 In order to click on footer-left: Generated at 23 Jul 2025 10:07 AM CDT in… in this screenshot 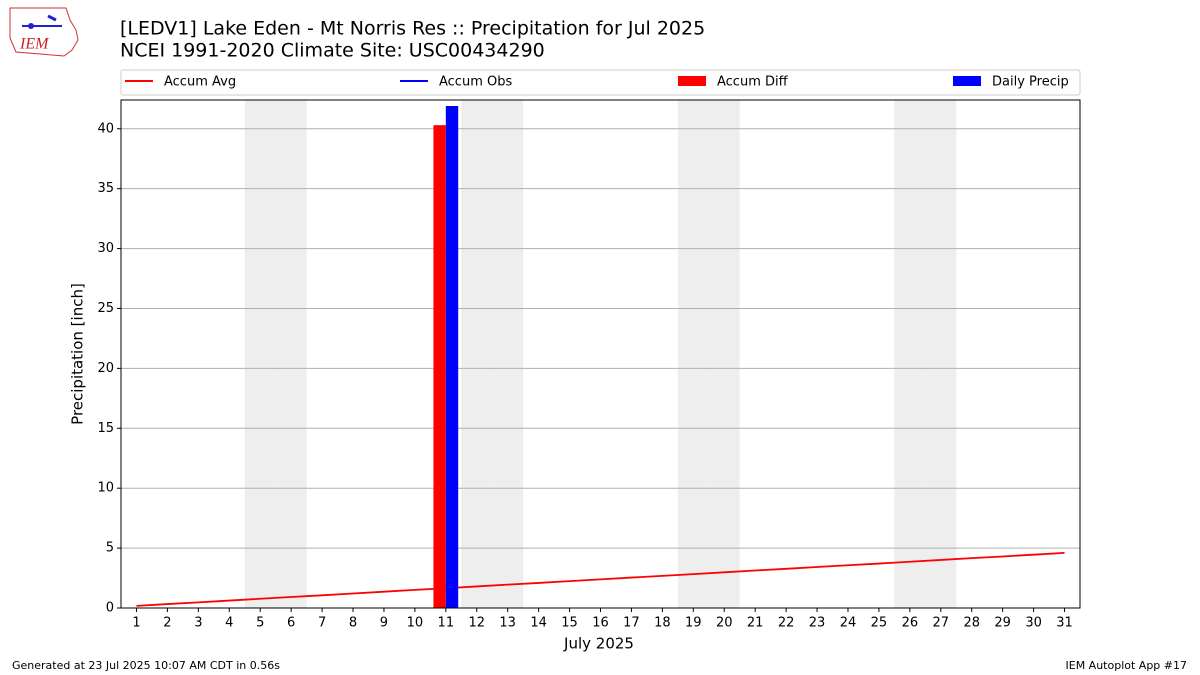, I will do `click(146, 665)`.